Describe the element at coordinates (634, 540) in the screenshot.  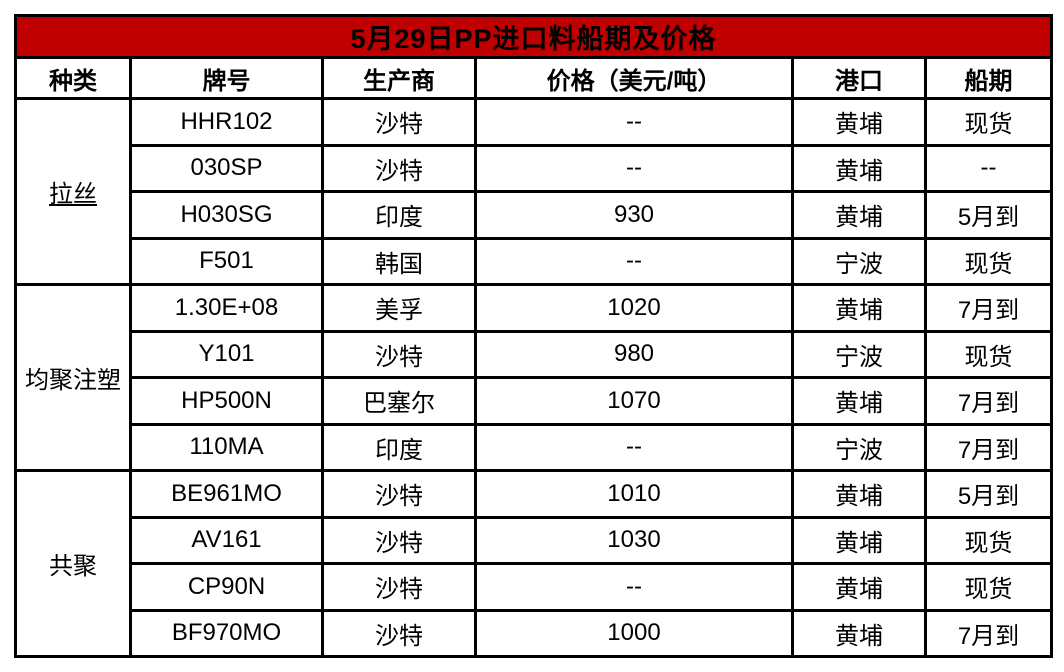
I see `cell-price: 1030` at that location.